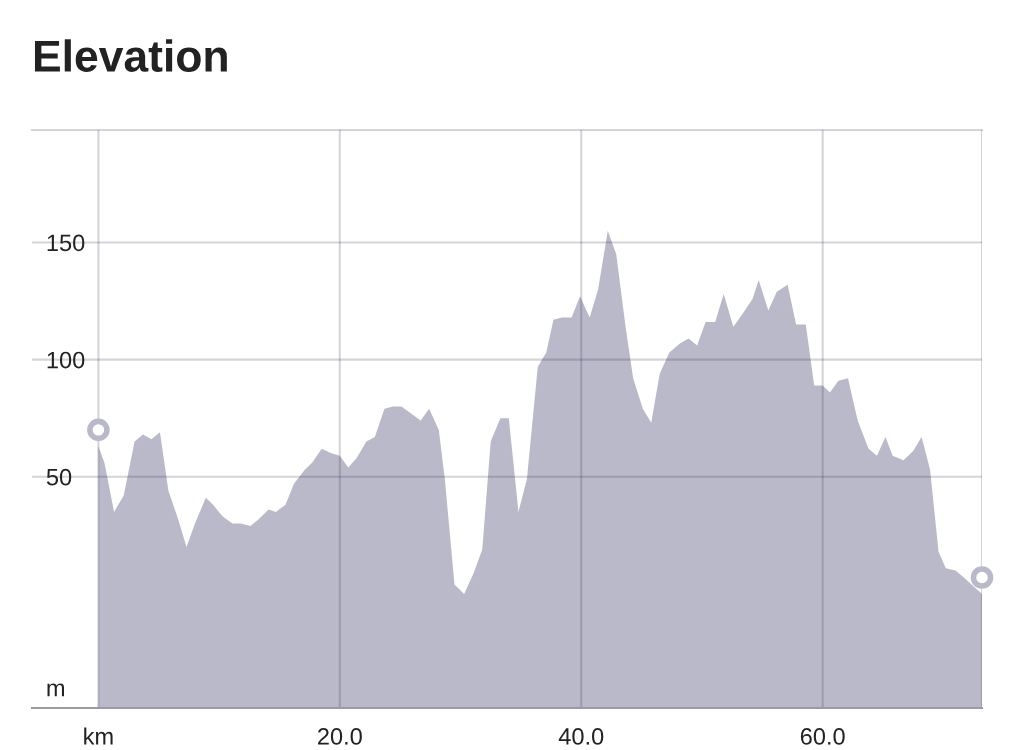 The width and height of the screenshot is (1024, 750). I want to click on x-tick-label: 60.0, so click(822, 736).